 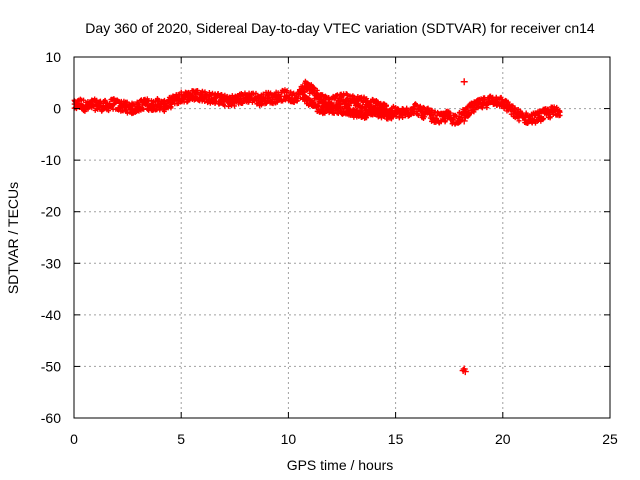 I want to click on x-axis-label: GPS time / hours, so click(x=340, y=465).